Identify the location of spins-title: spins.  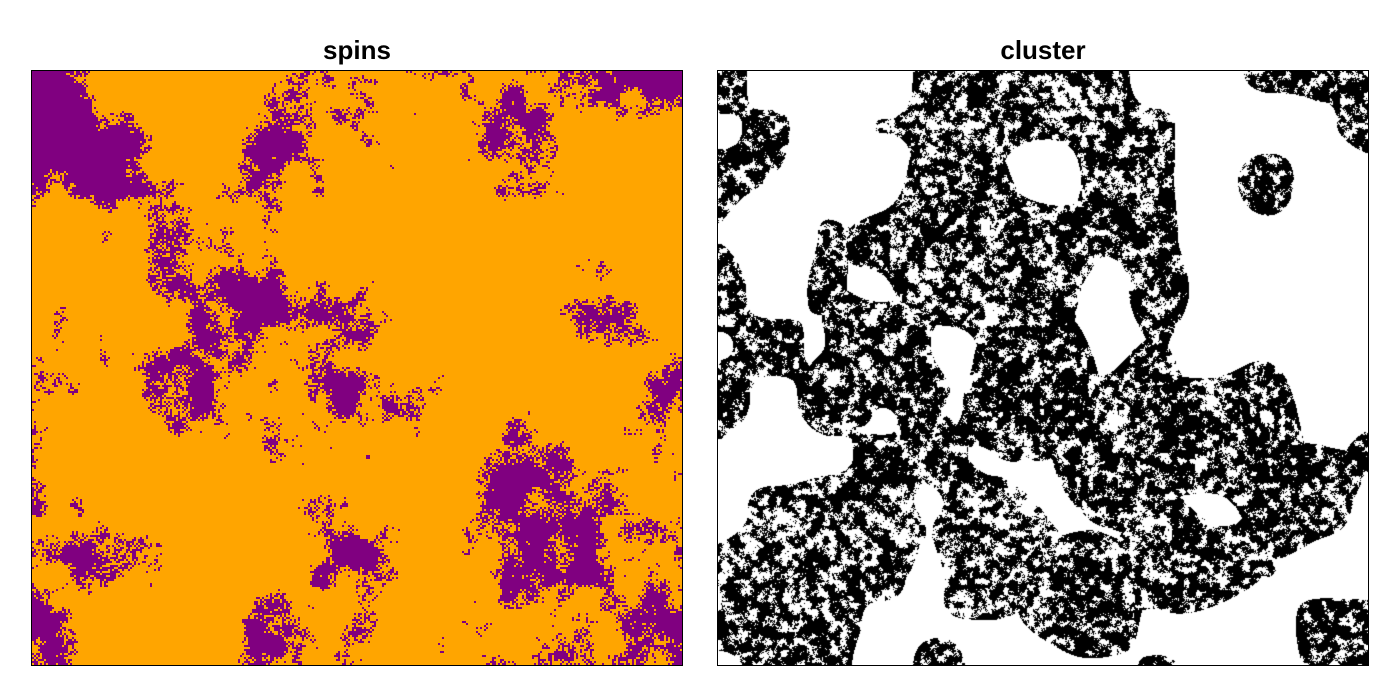
(357, 50).